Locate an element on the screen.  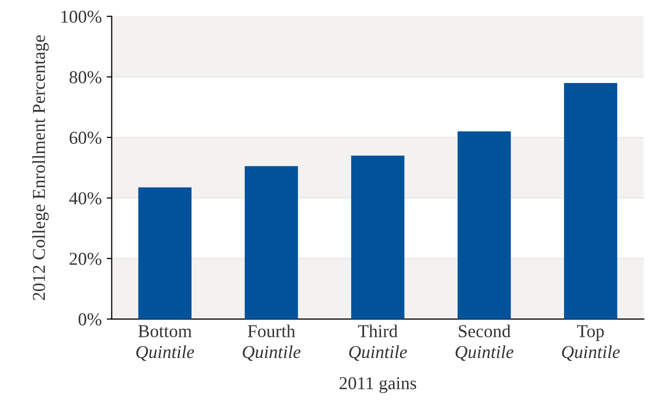
y-tick-label: 0% is located at coordinates (90, 319).